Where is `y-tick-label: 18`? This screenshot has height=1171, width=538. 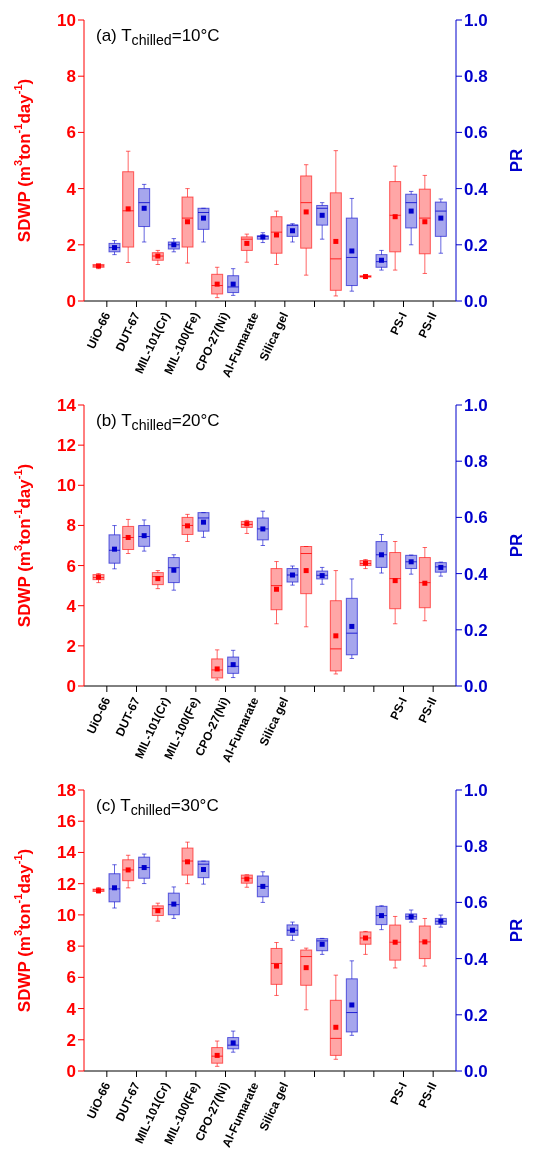 y-tick-label: 18 is located at coordinates (66, 791).